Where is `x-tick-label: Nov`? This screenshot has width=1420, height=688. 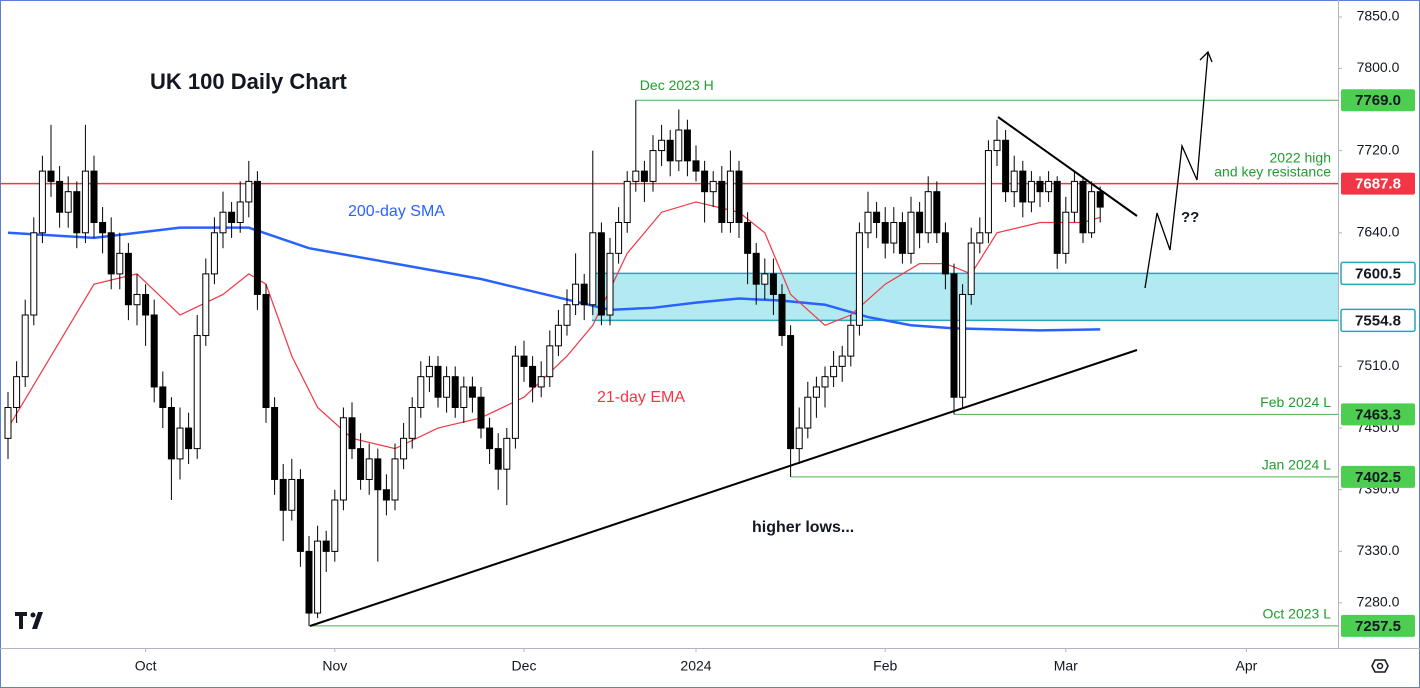
x-tick-label: Nov is located at coordinates (334, 666).